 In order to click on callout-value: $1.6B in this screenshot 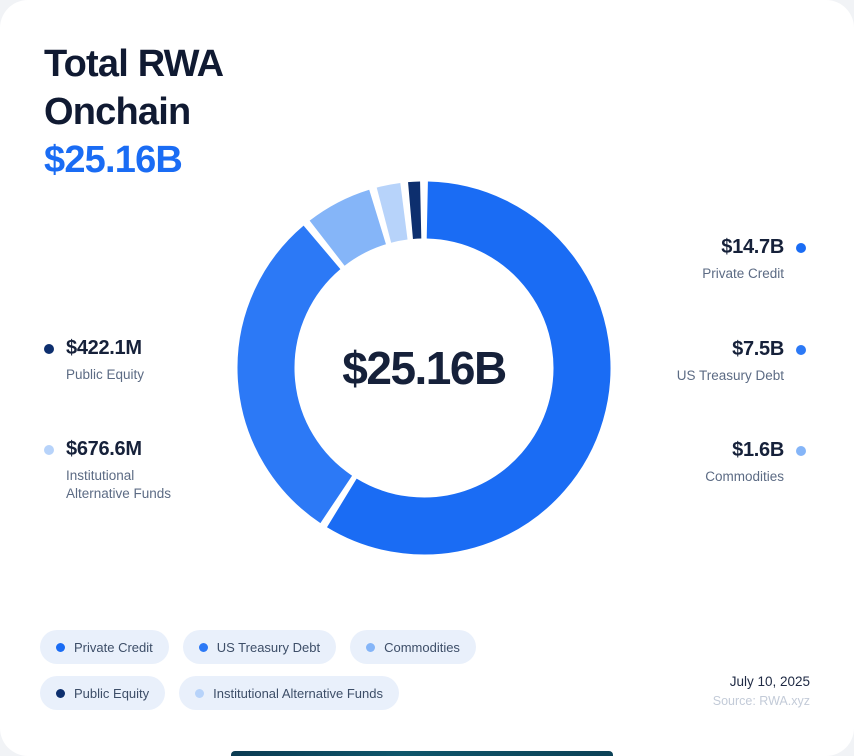, I will do `click(758, 450)`.